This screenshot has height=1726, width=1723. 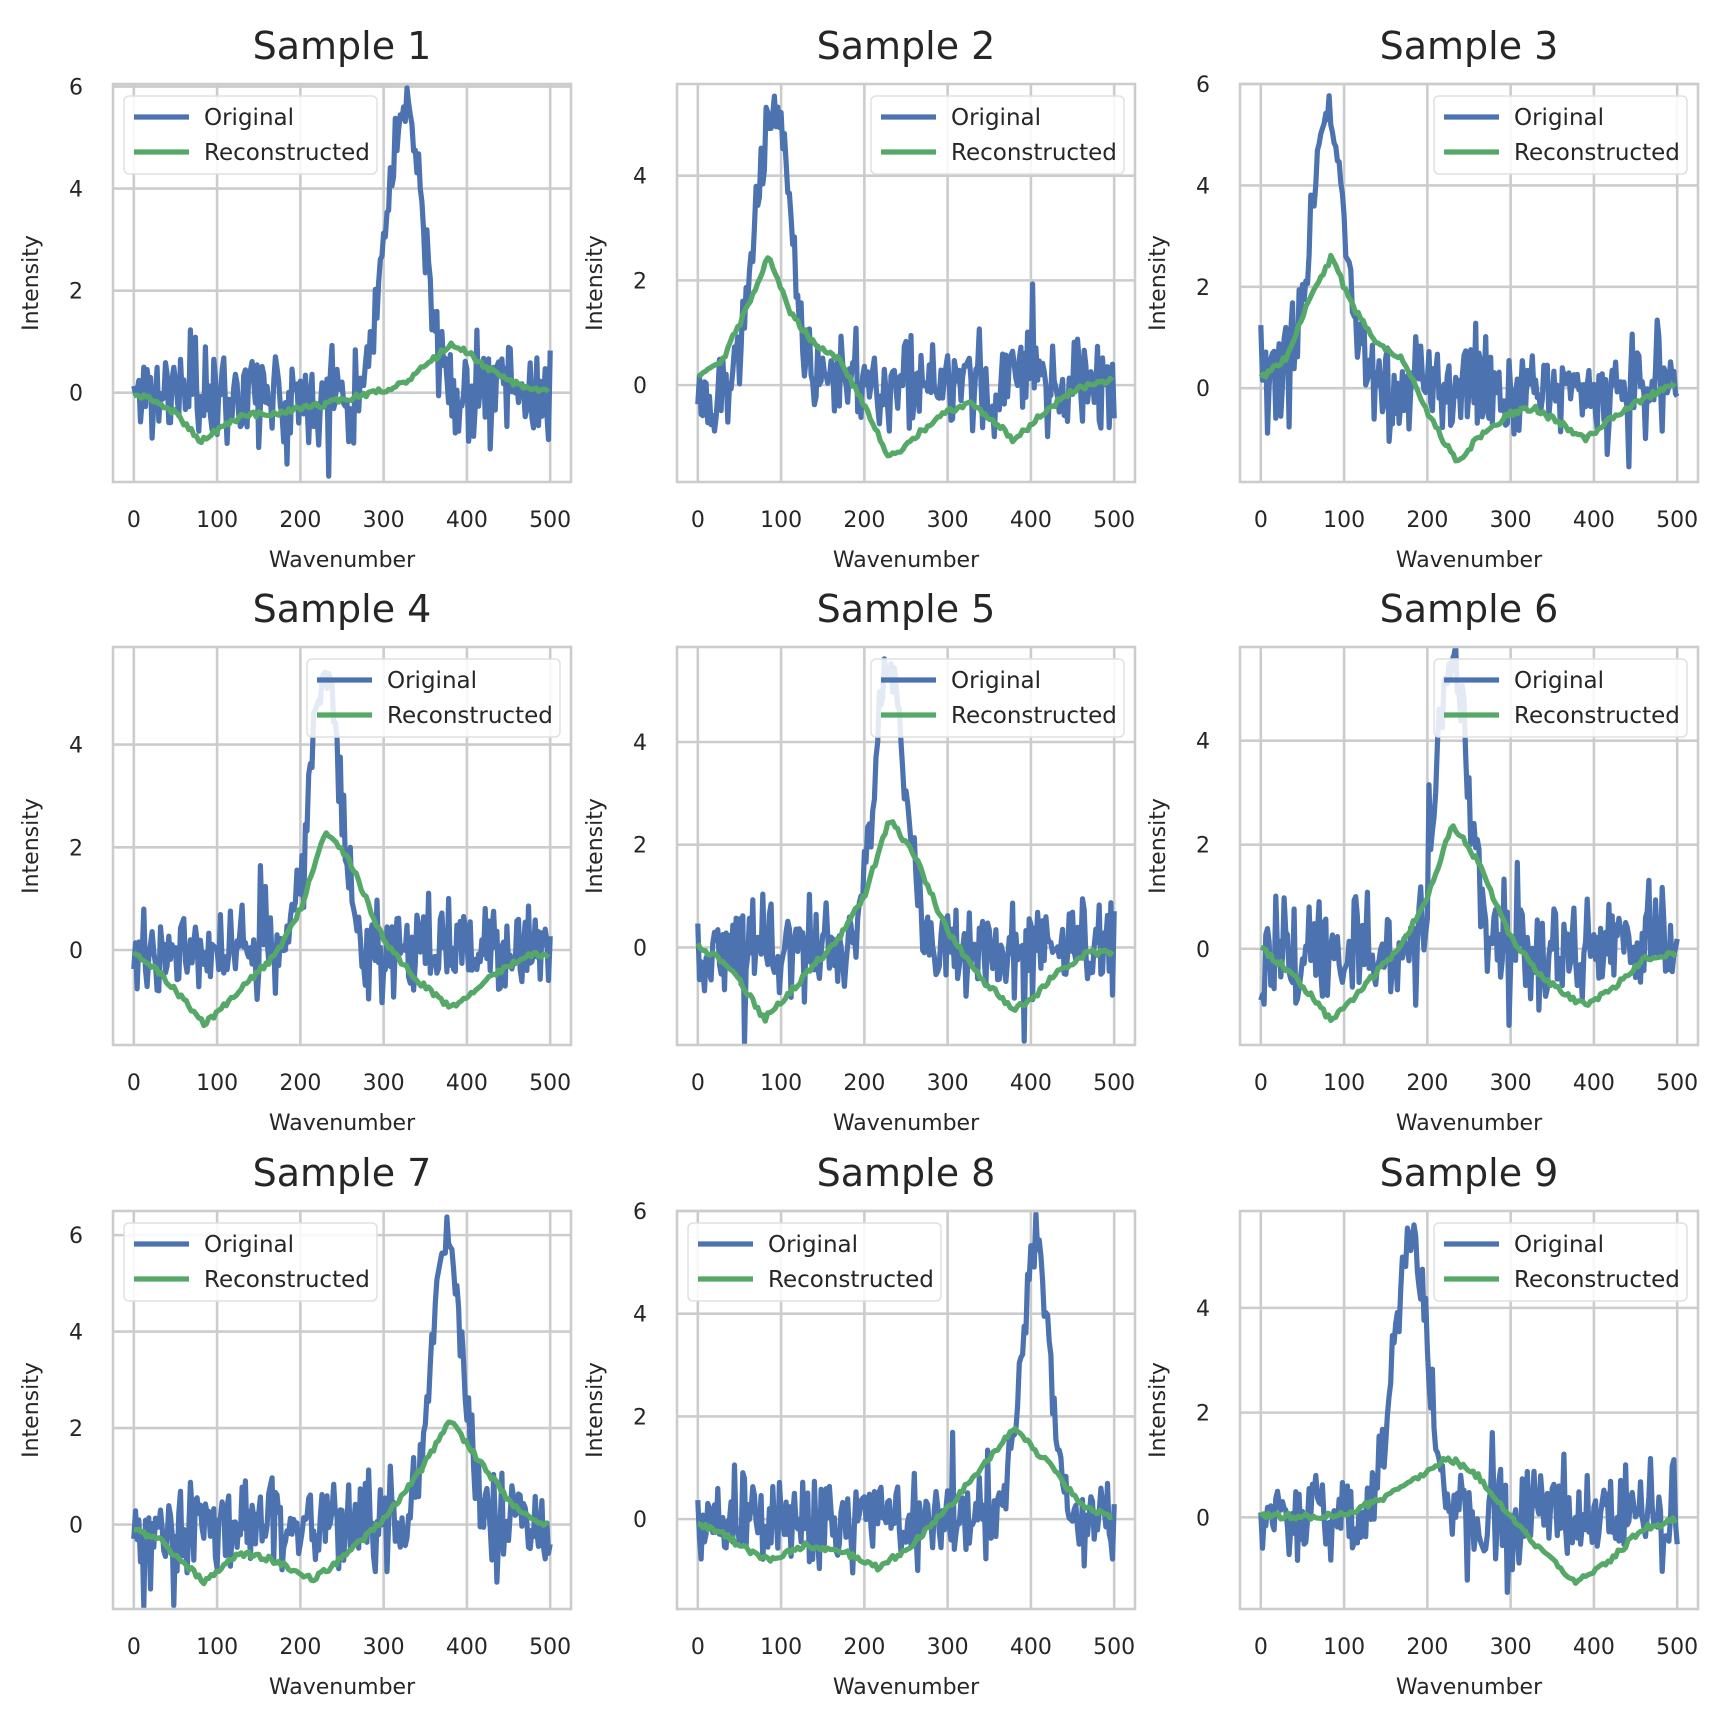 I want to click on sample-5-legend-label-original: Original, so click(x=996, y=681).